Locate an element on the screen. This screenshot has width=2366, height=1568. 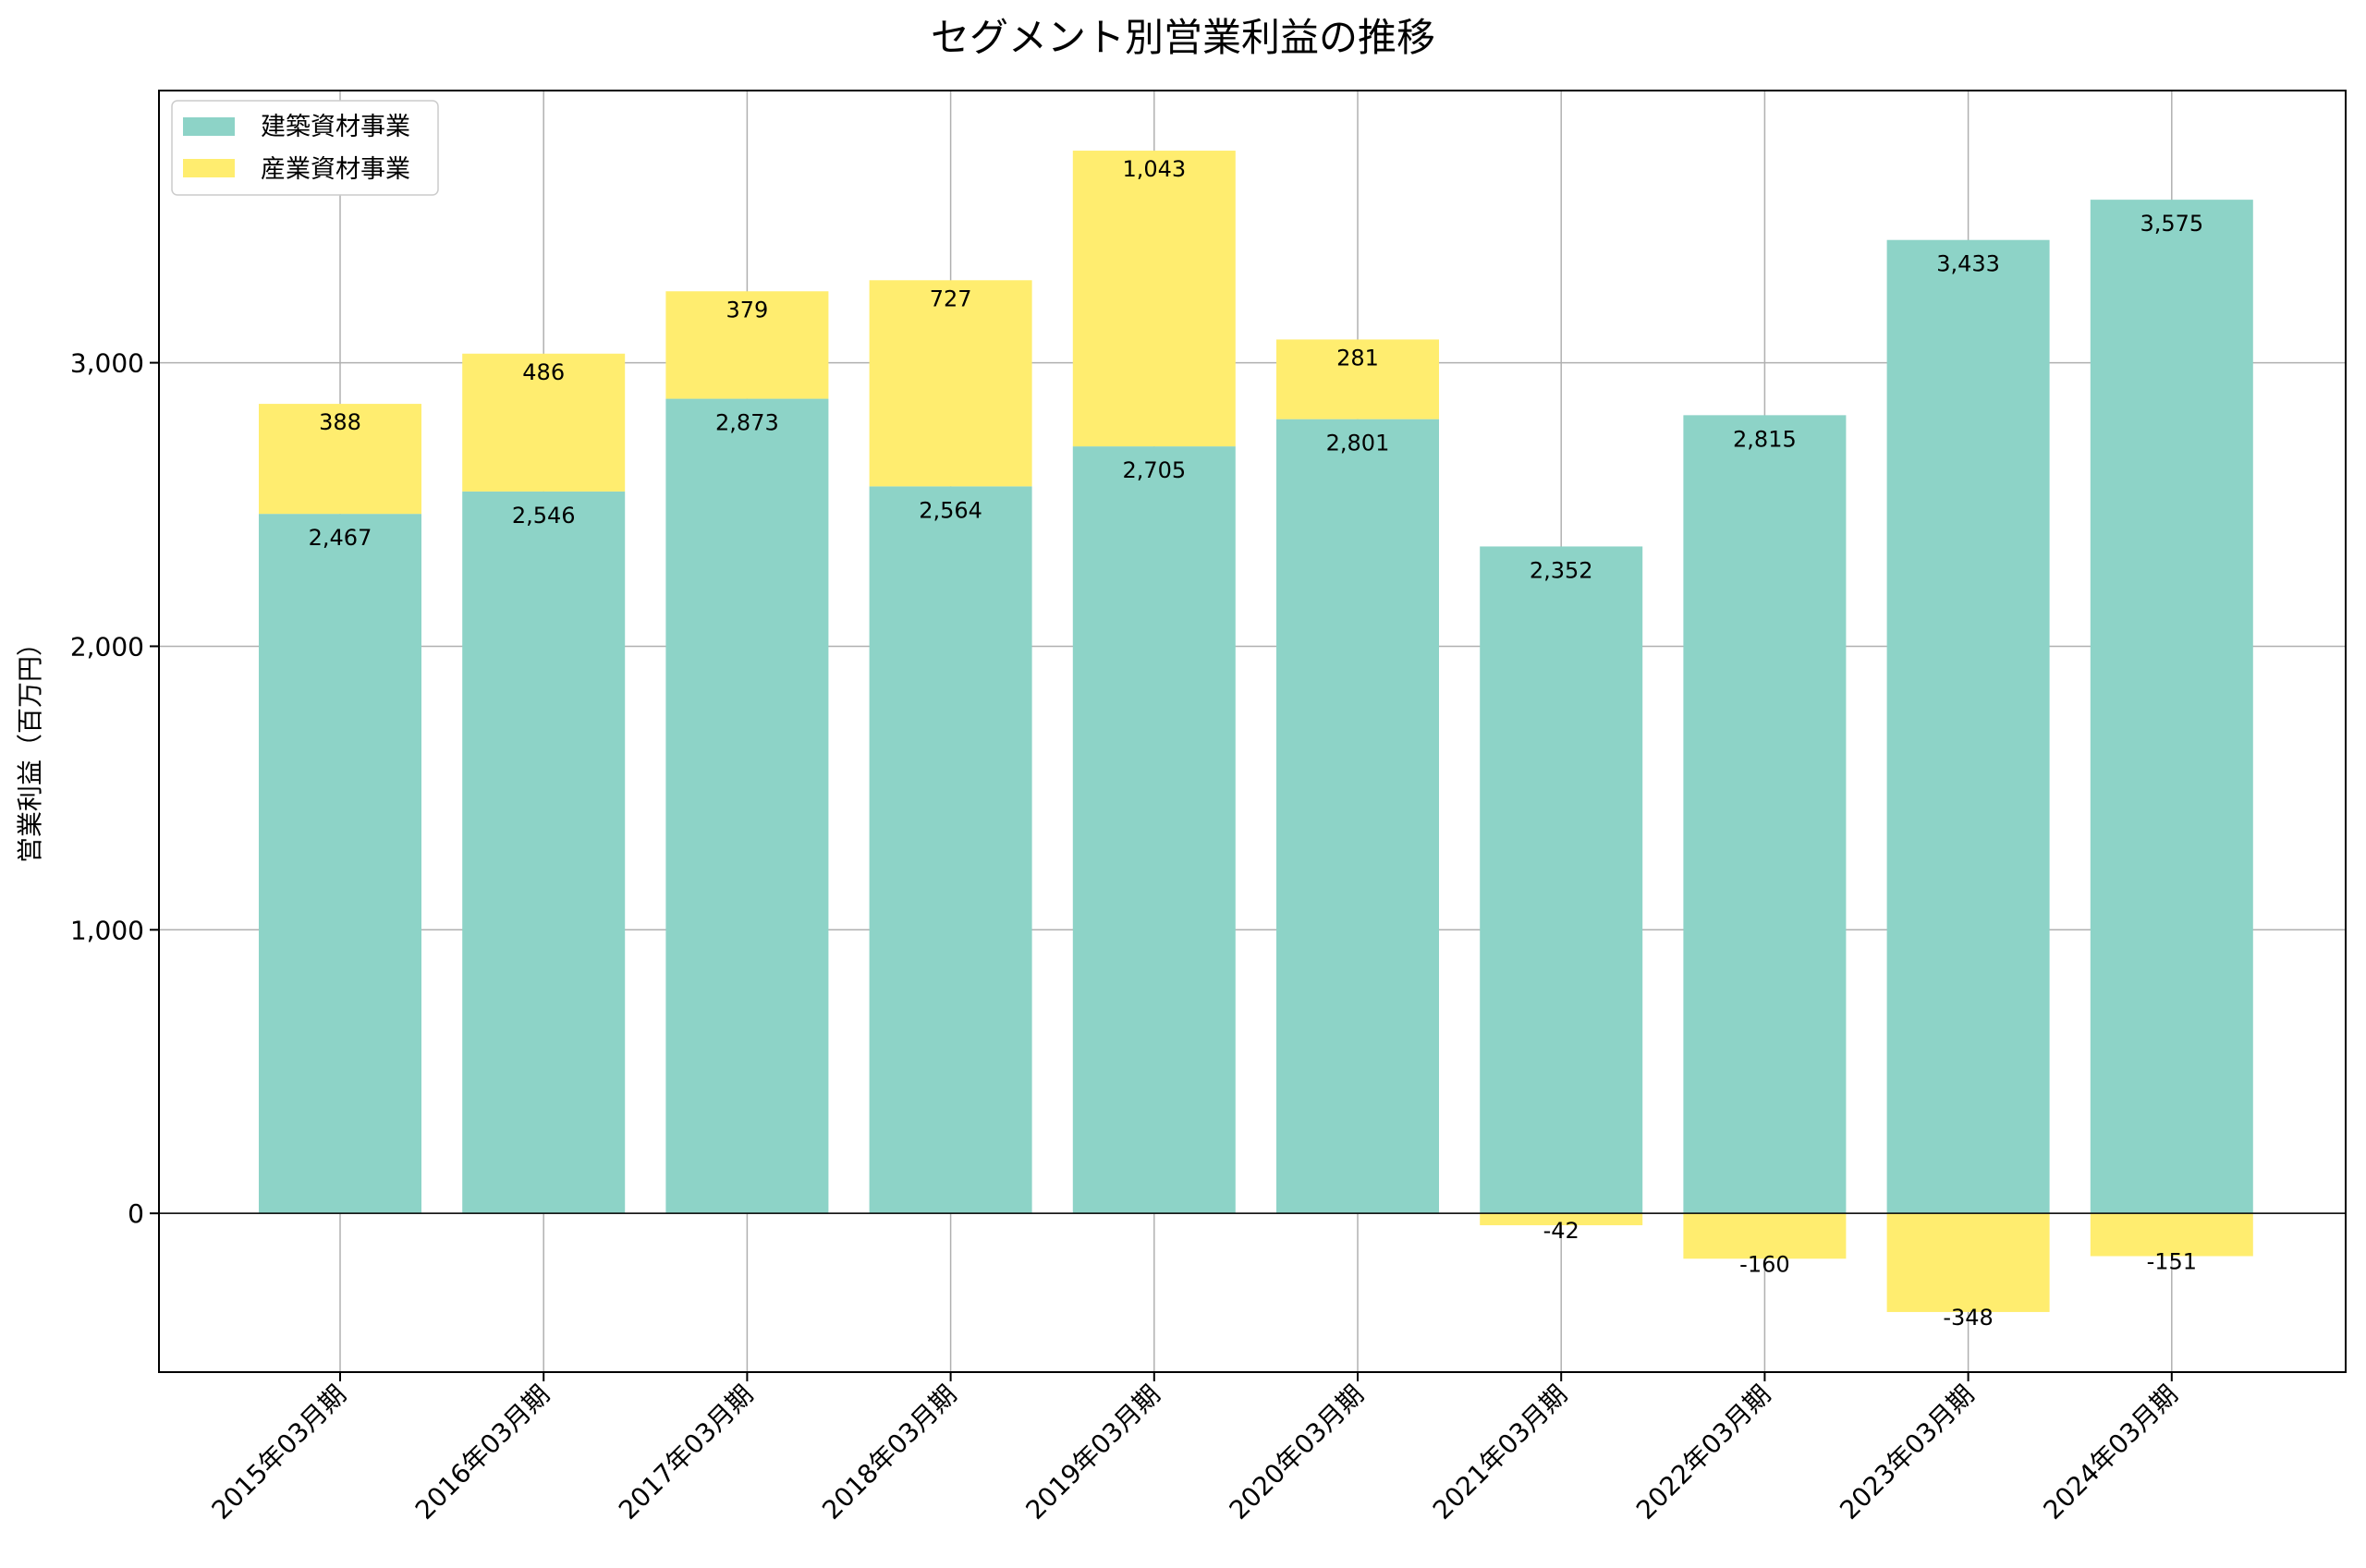
data-label-industrial-materials: 388 is located at coordinates (340, 422).